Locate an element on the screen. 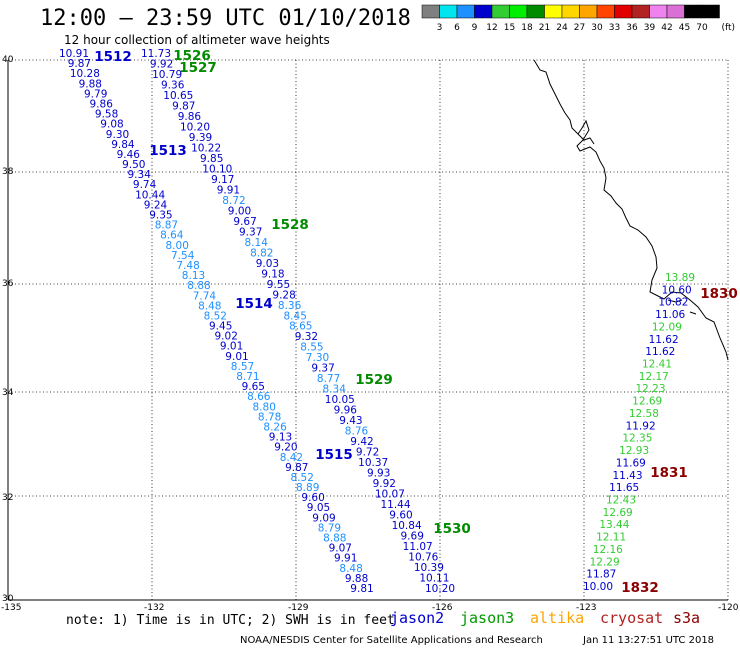 The width and height of the screenshot is (740, 650). wave-height-value: 13.44 is located at coordinates (614, 525).